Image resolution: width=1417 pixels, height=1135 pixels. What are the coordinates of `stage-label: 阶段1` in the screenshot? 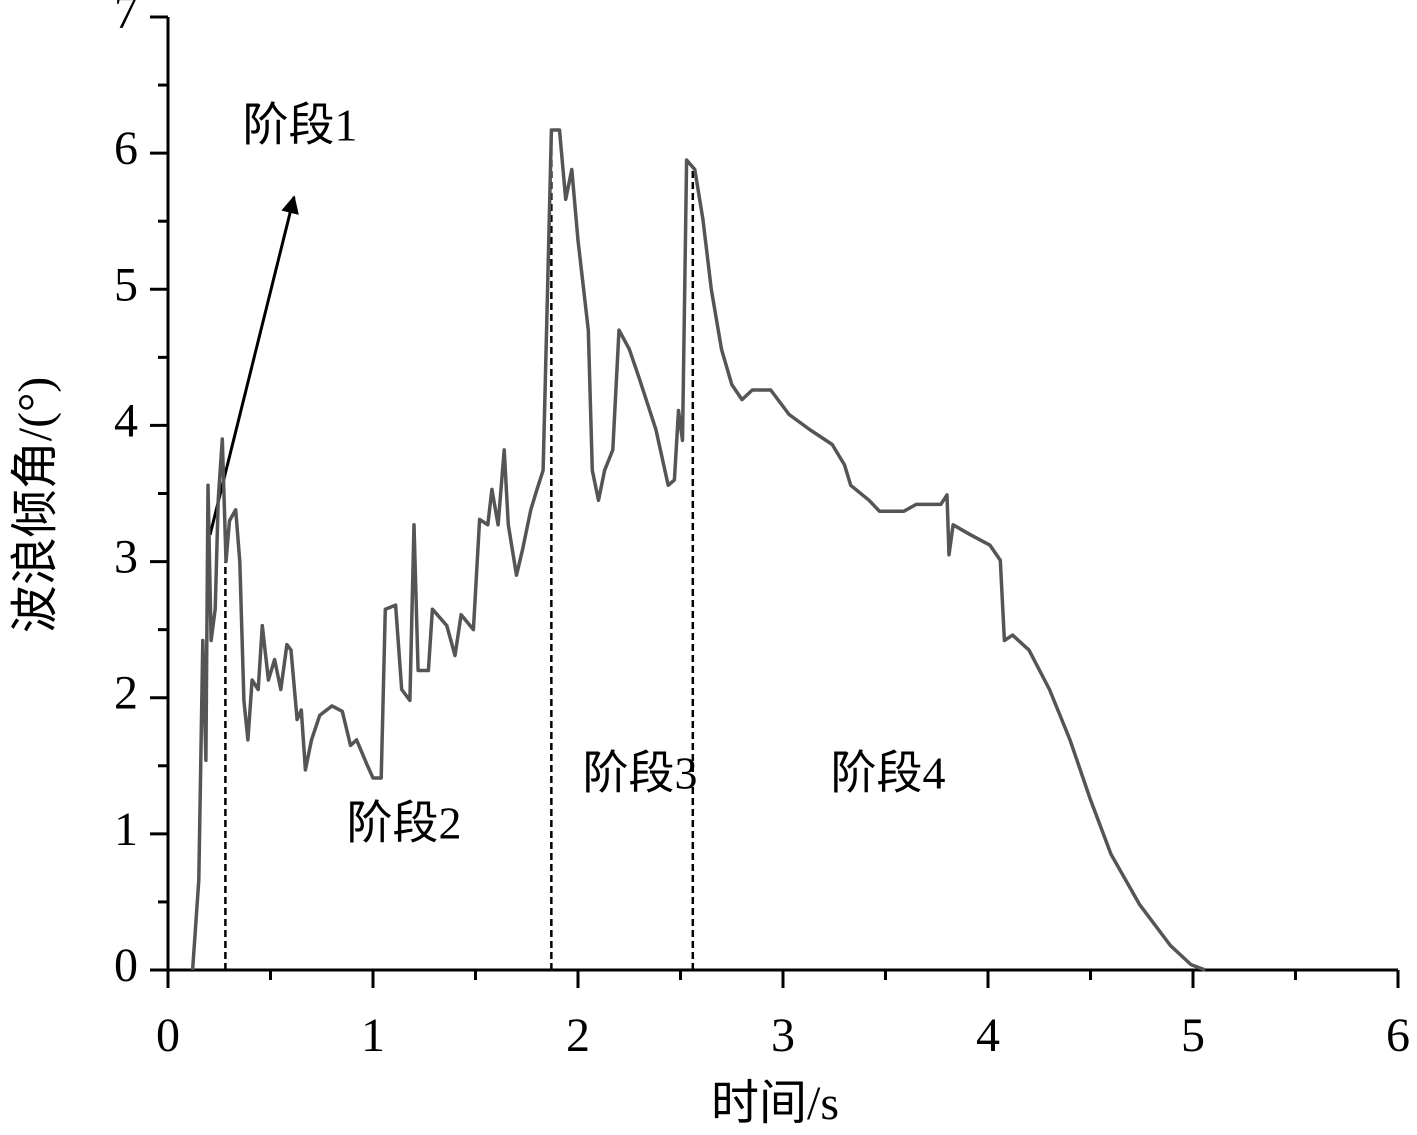 It's located at (300, 125).